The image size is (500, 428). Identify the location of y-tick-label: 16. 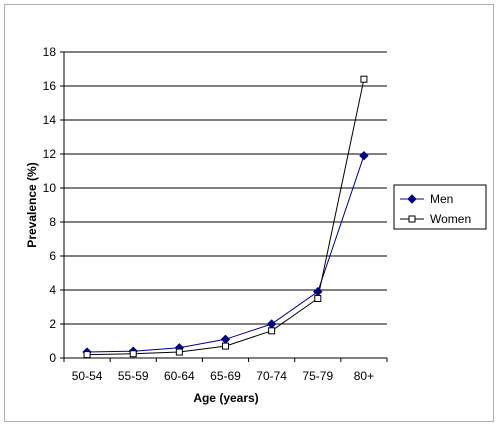
(50, 86).